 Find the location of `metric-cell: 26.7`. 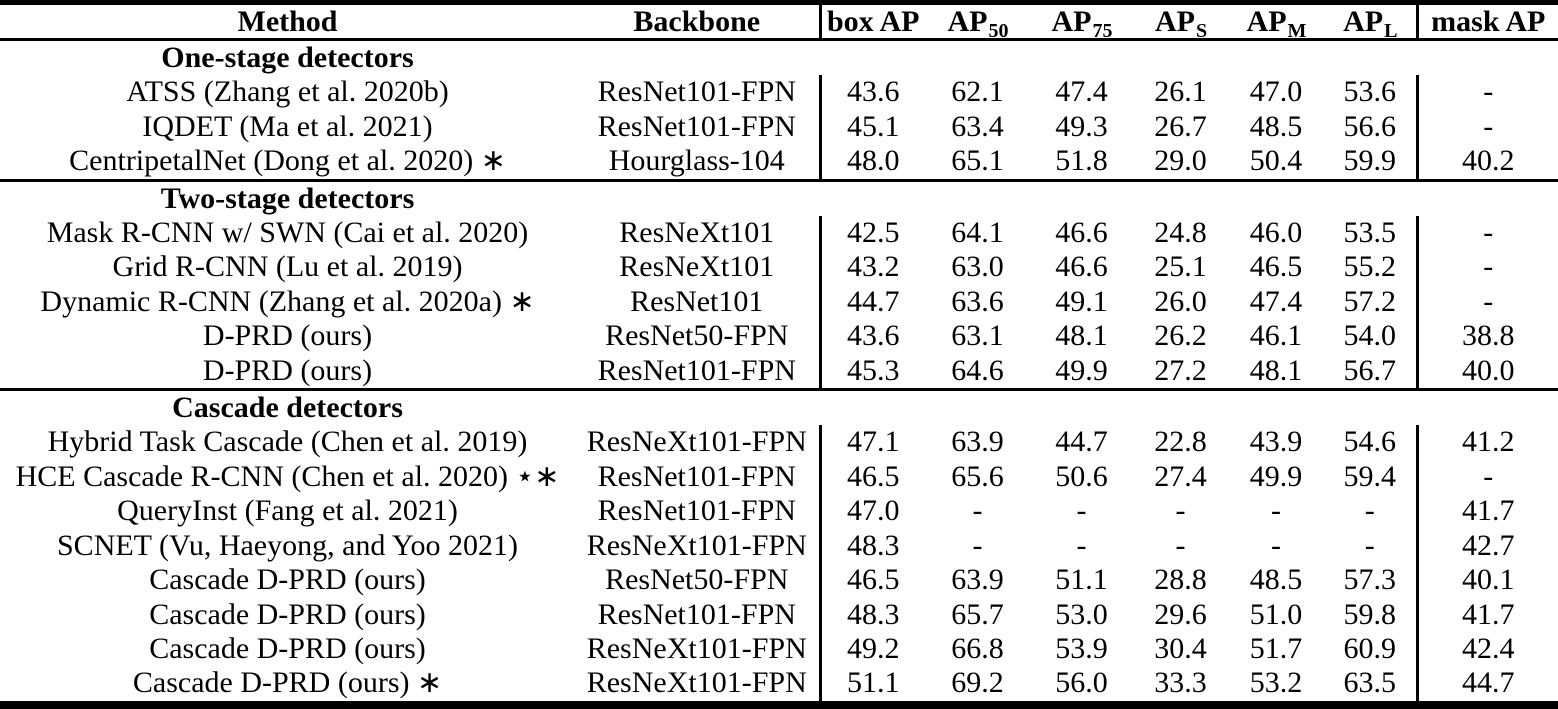

metric-cell: 26.7 is located at coordinates (1180, 126).